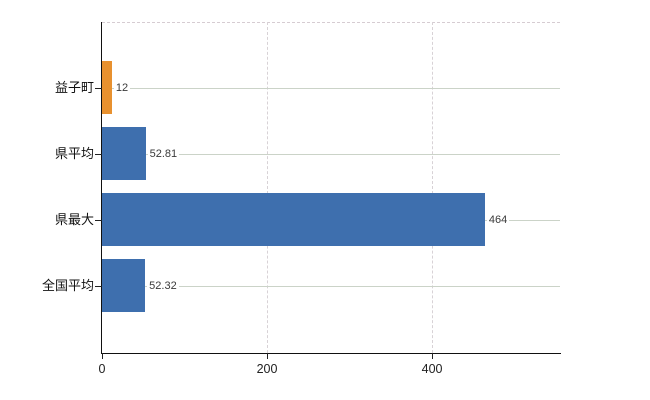 The height and width of the screenshot is (400, 650). What do you see at coordinates (163, 286) in the screenshot?
I see `value-label: 52.32` at bounding box center [163, 286].